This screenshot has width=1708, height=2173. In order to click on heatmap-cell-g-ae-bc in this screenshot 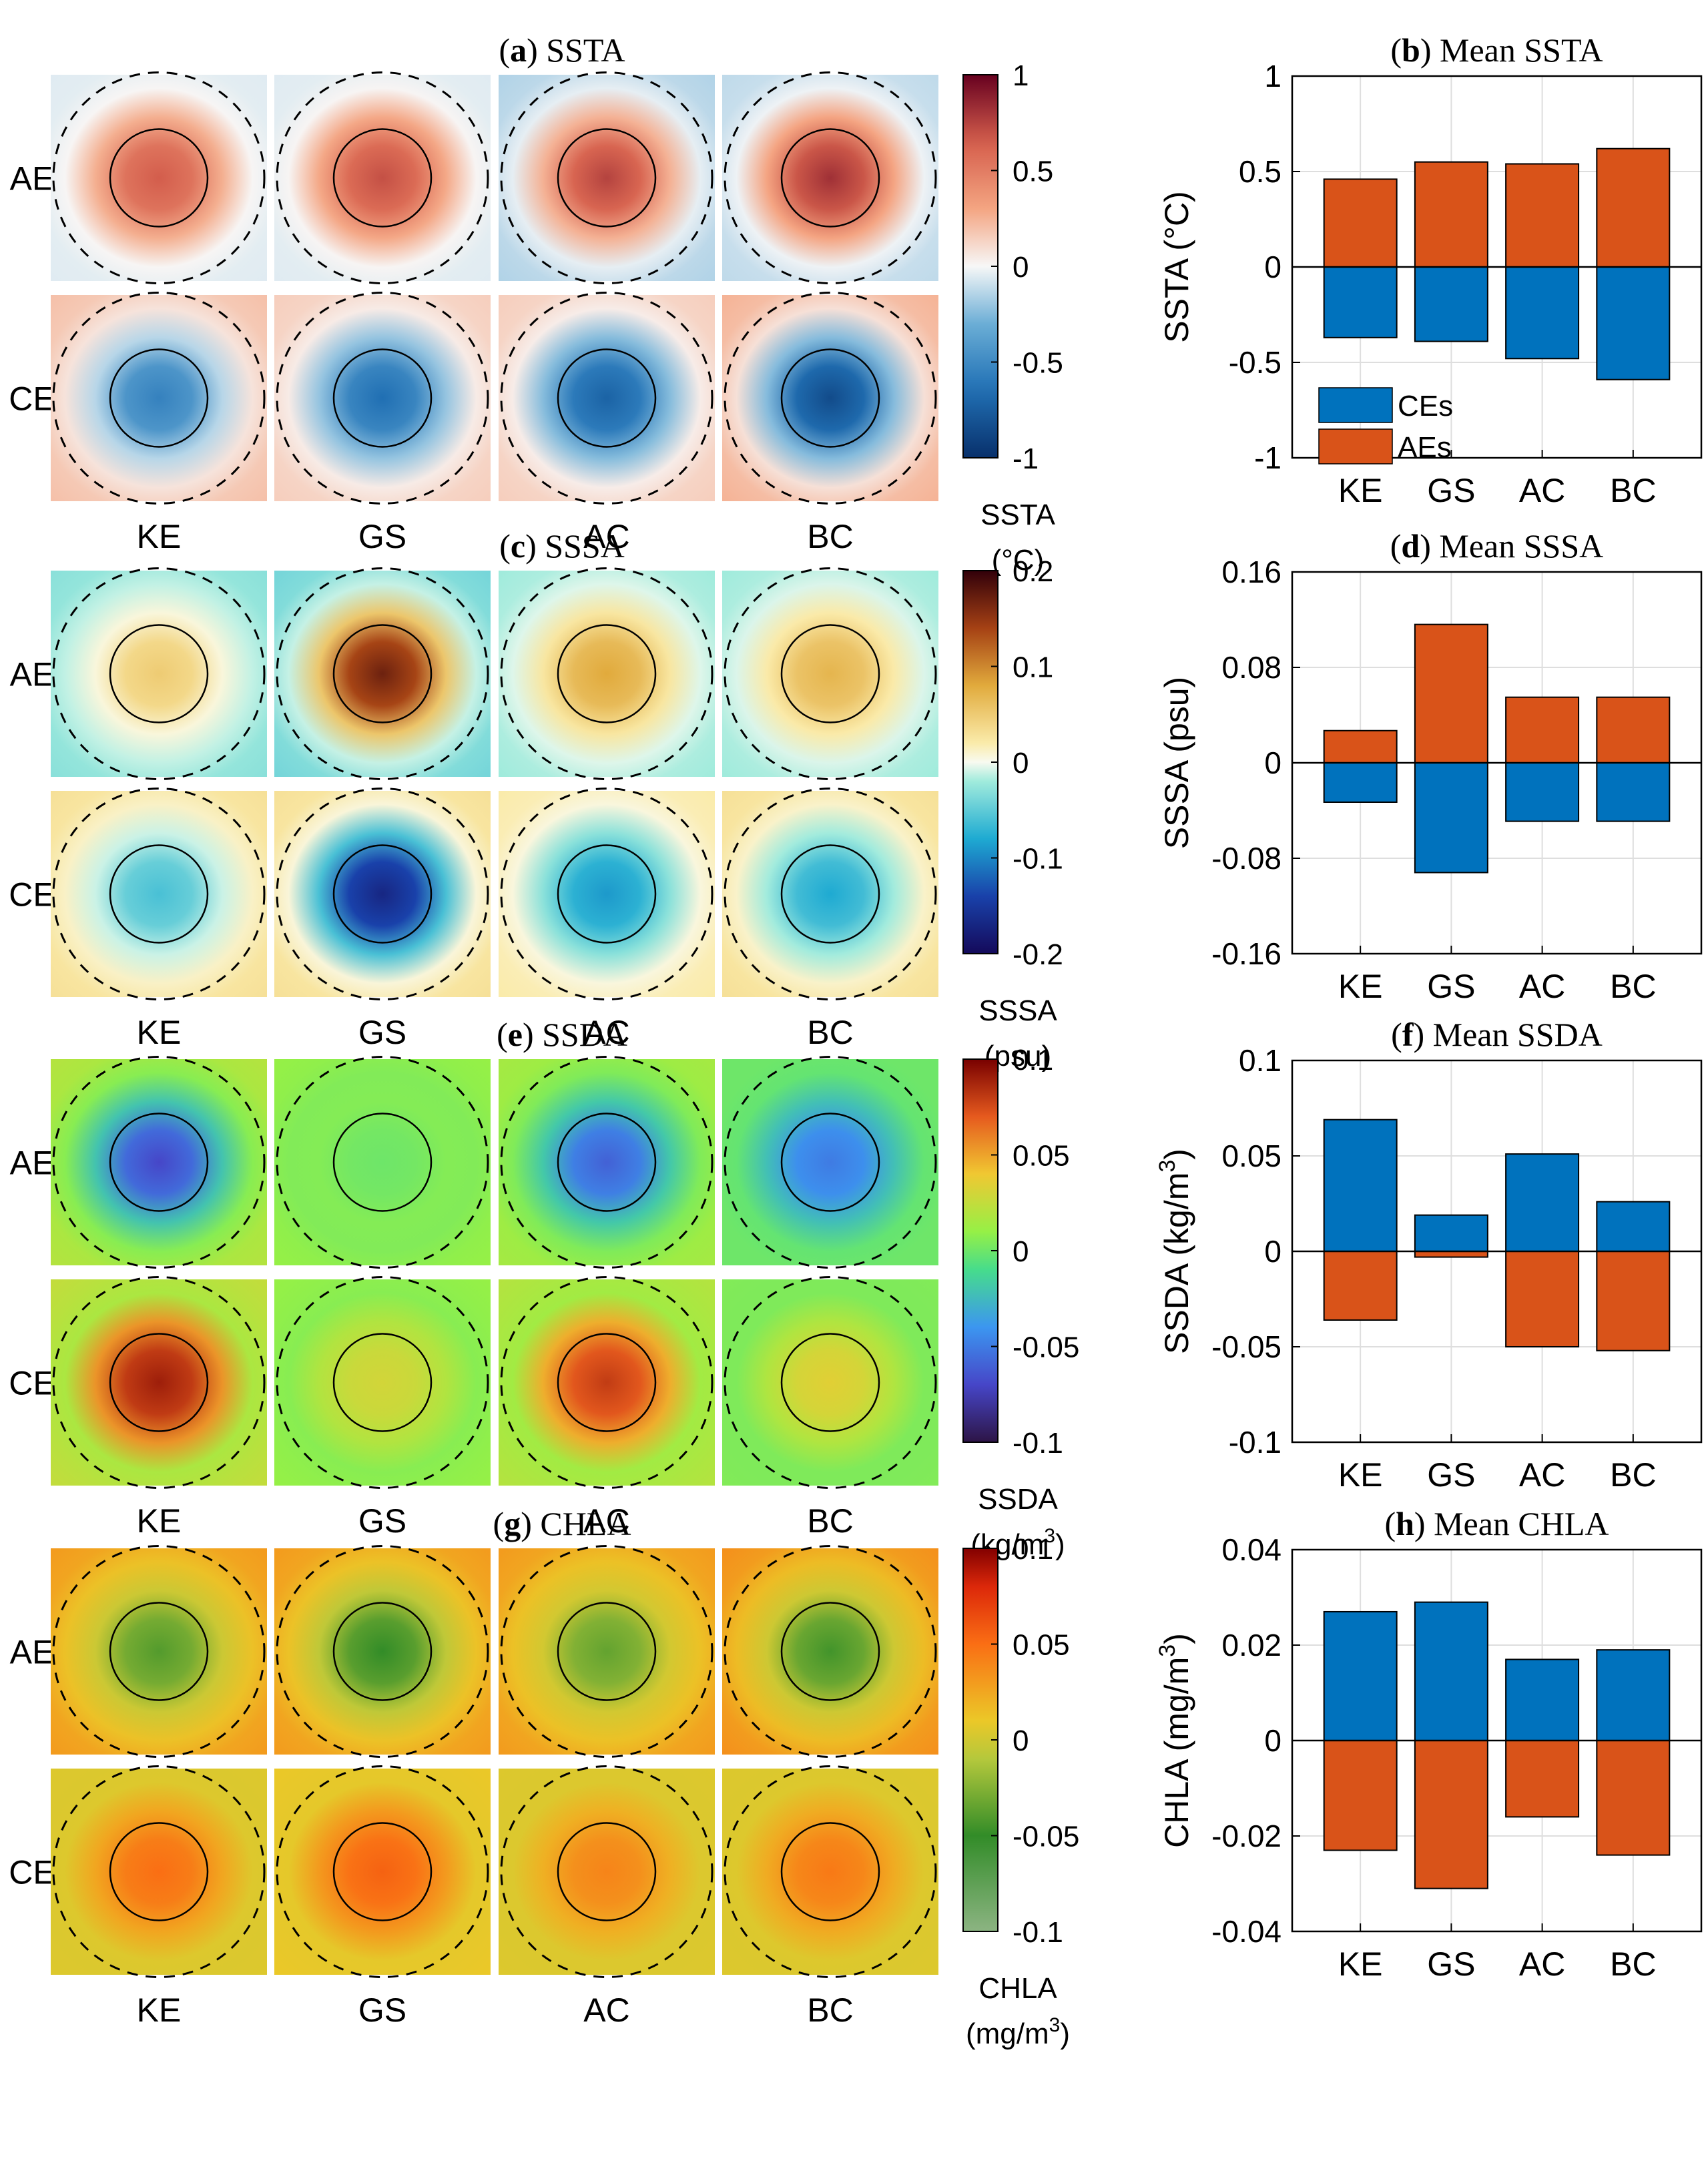, I will do `click(830, 1652)`.